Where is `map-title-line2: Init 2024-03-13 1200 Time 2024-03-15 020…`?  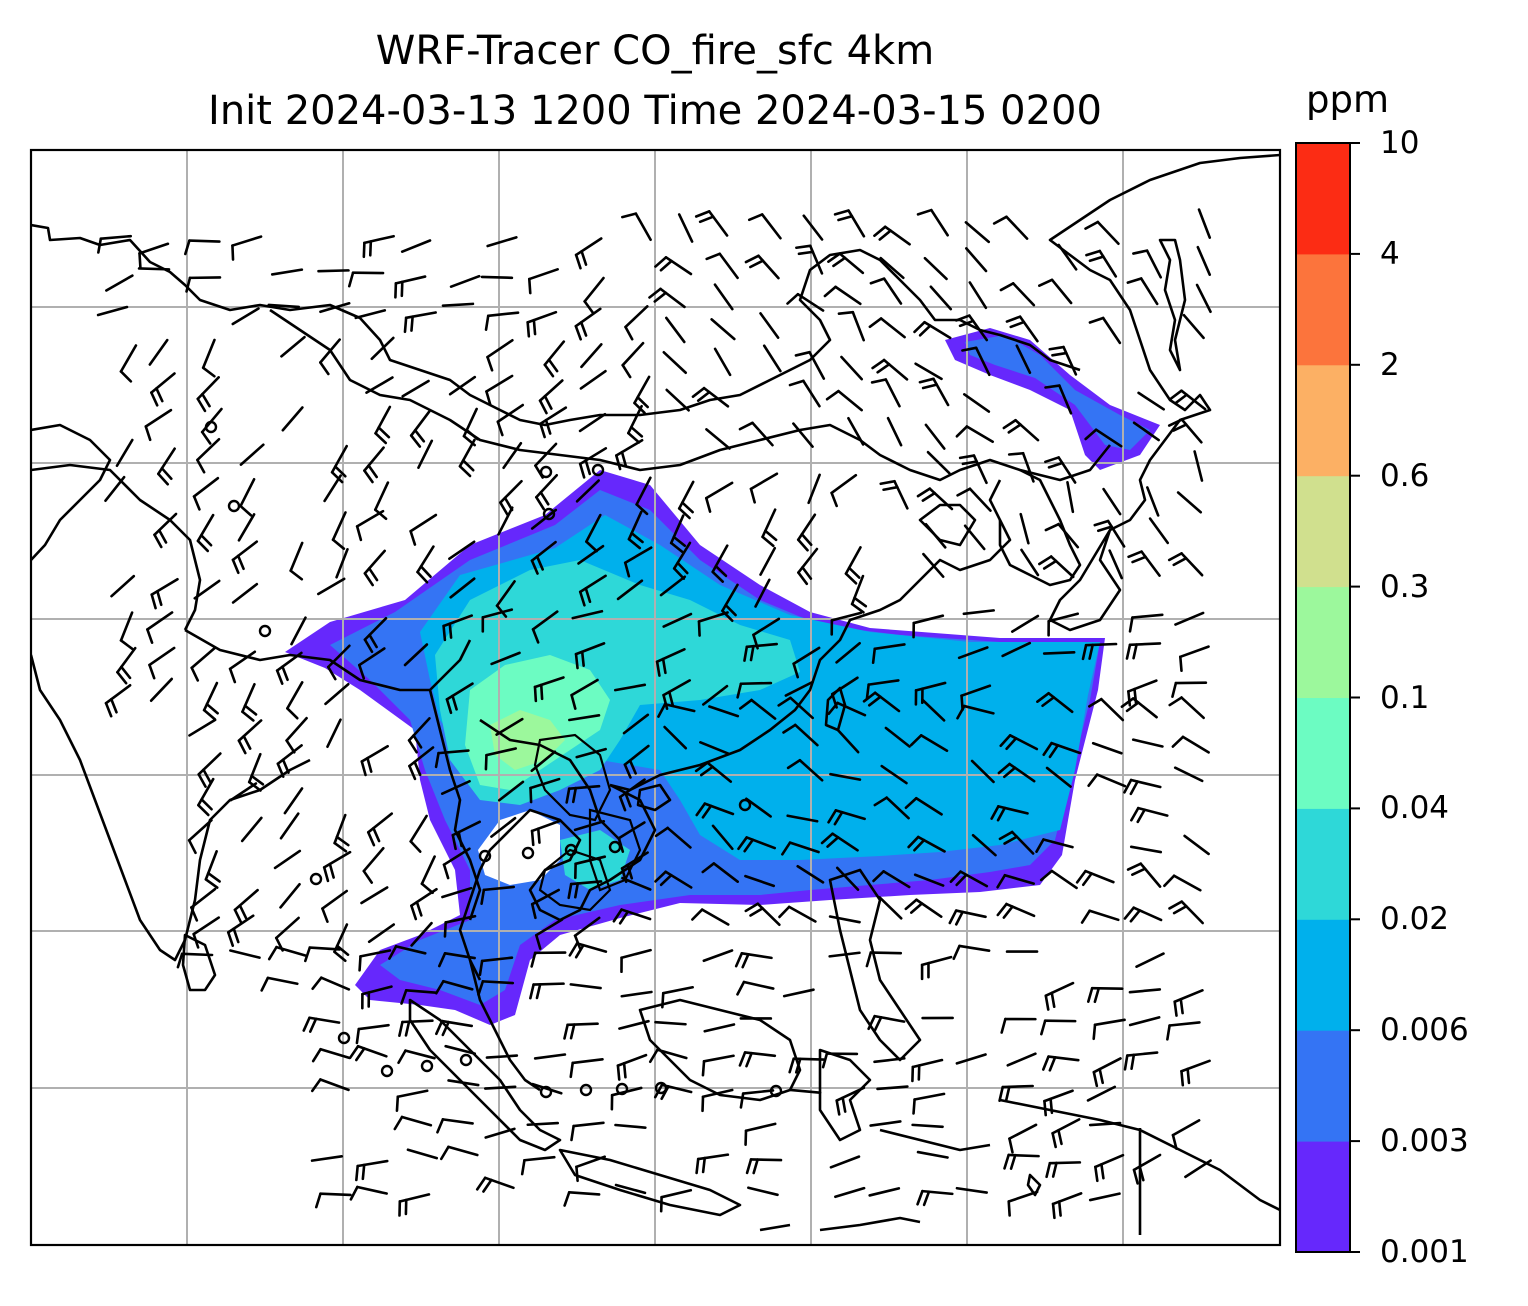
map-title-line2: Init 2024-03-13 1200 Time 2024-03-15 020… is located at coordinates (655, 111).